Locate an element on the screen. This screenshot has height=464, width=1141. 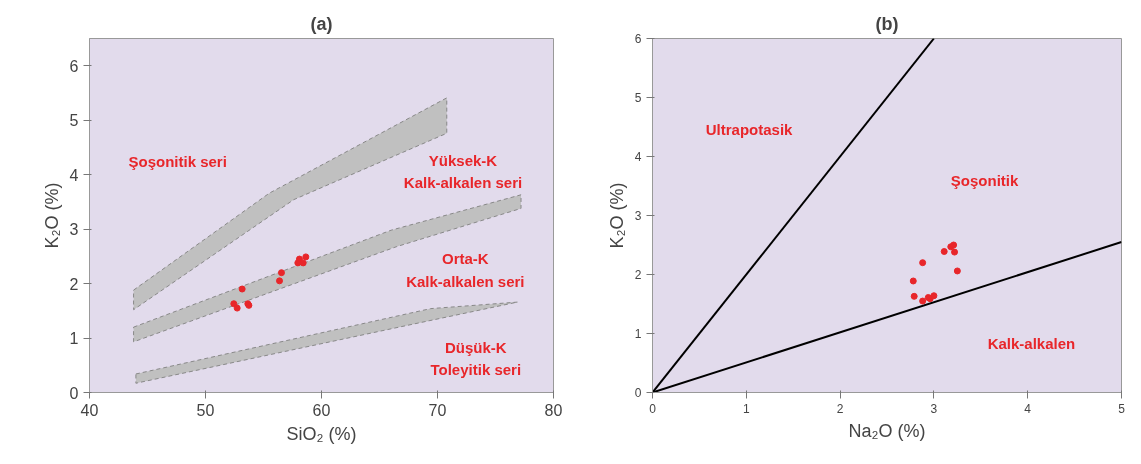
x-tick-label: 50 is located at coordinates (205, 410).